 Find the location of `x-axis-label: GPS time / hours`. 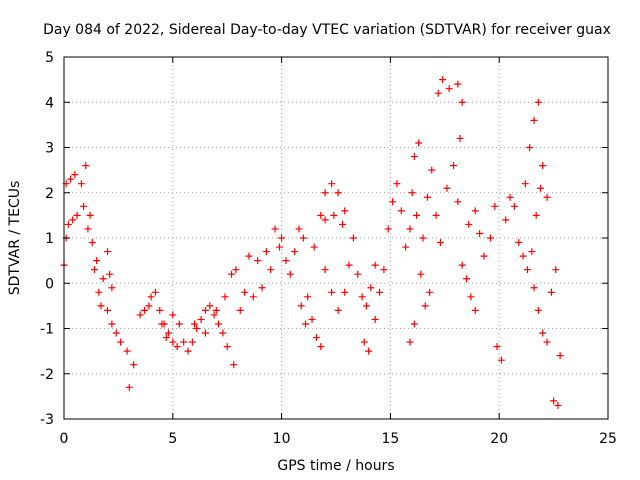

x-axis-label: GPS time / hours is located at coordinates (335, 466).